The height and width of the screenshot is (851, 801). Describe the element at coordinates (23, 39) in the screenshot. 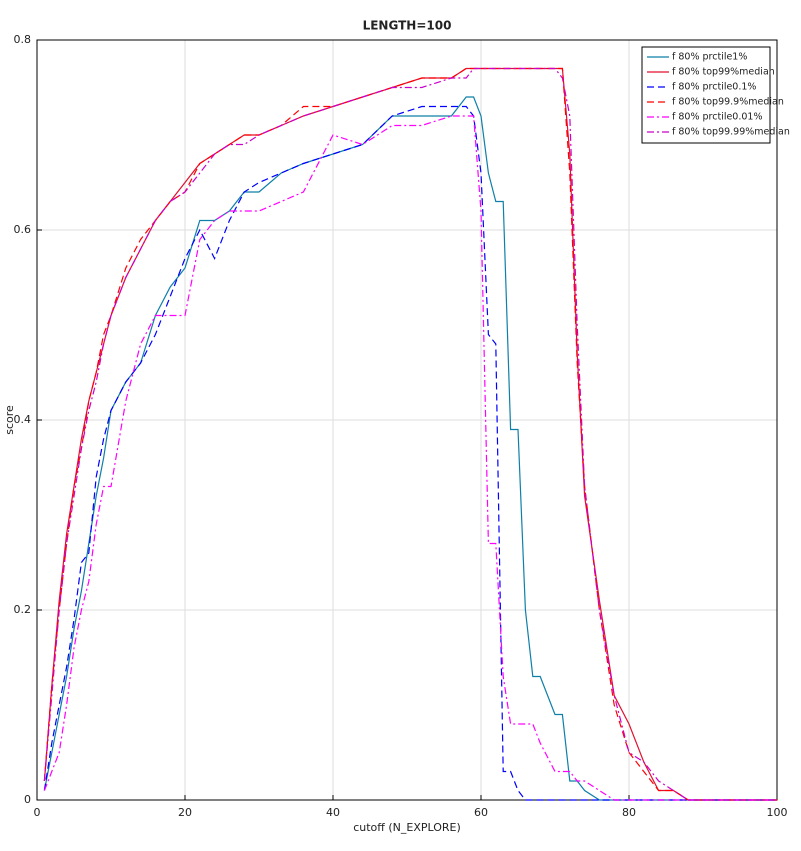

I see `y-tick-label: 0.8` at that location.